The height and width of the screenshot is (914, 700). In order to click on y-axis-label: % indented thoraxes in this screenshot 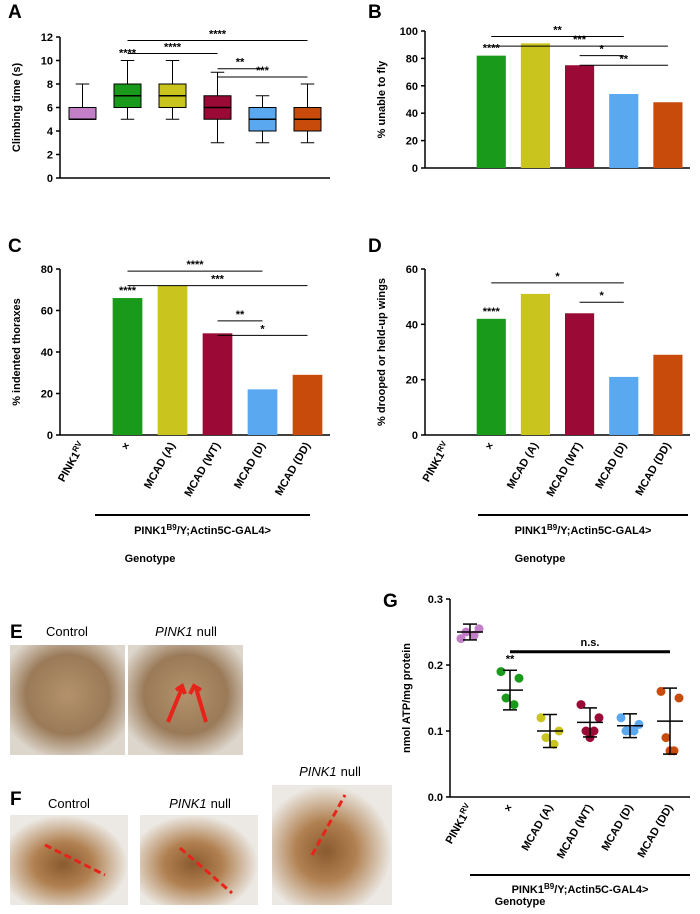, I will do `click(17, 352)`.